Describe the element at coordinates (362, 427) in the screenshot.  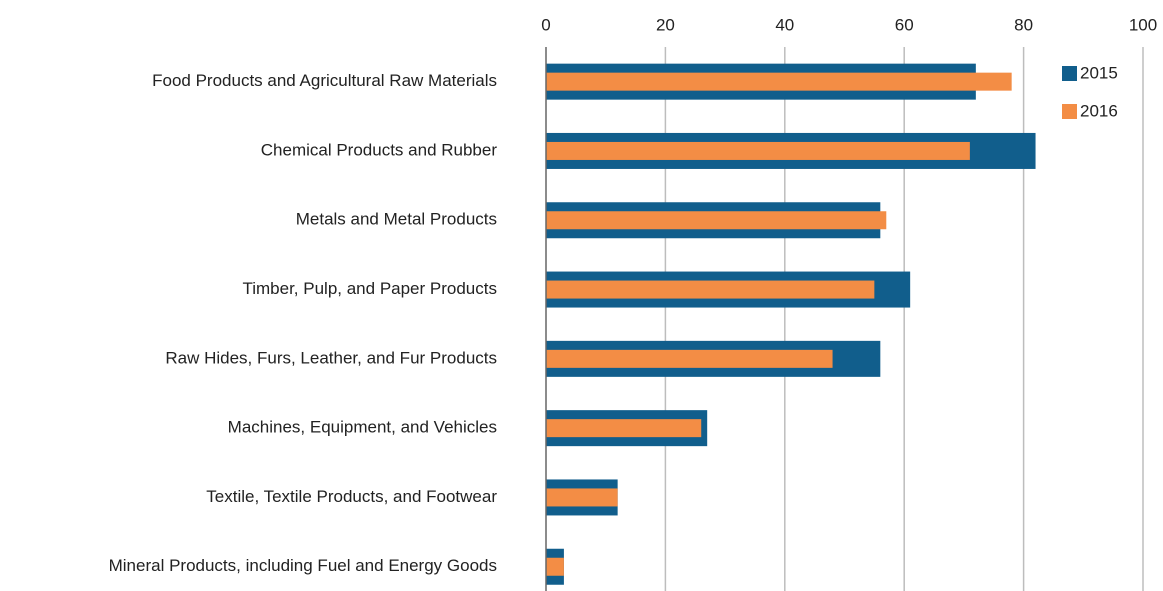
I see `y-tick-label: Machines, Equipment, and Vehicles` at that location.